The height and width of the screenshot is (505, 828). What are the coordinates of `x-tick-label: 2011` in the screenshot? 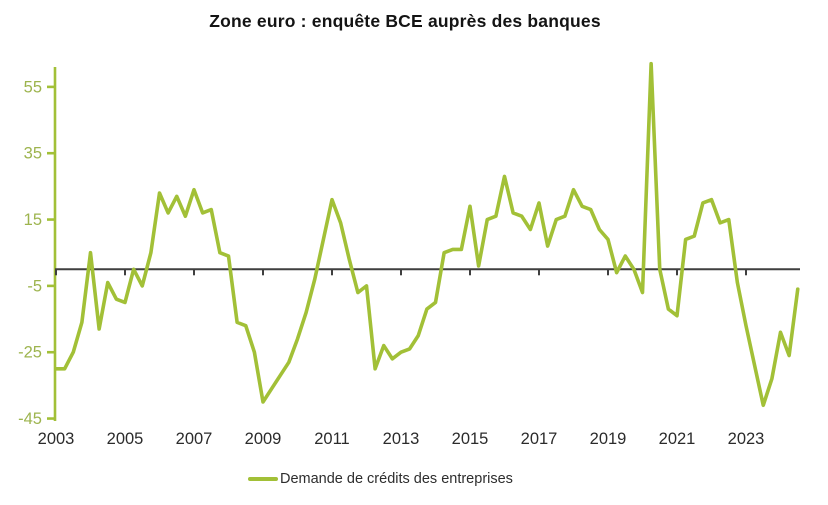 It's located at (331, 439).